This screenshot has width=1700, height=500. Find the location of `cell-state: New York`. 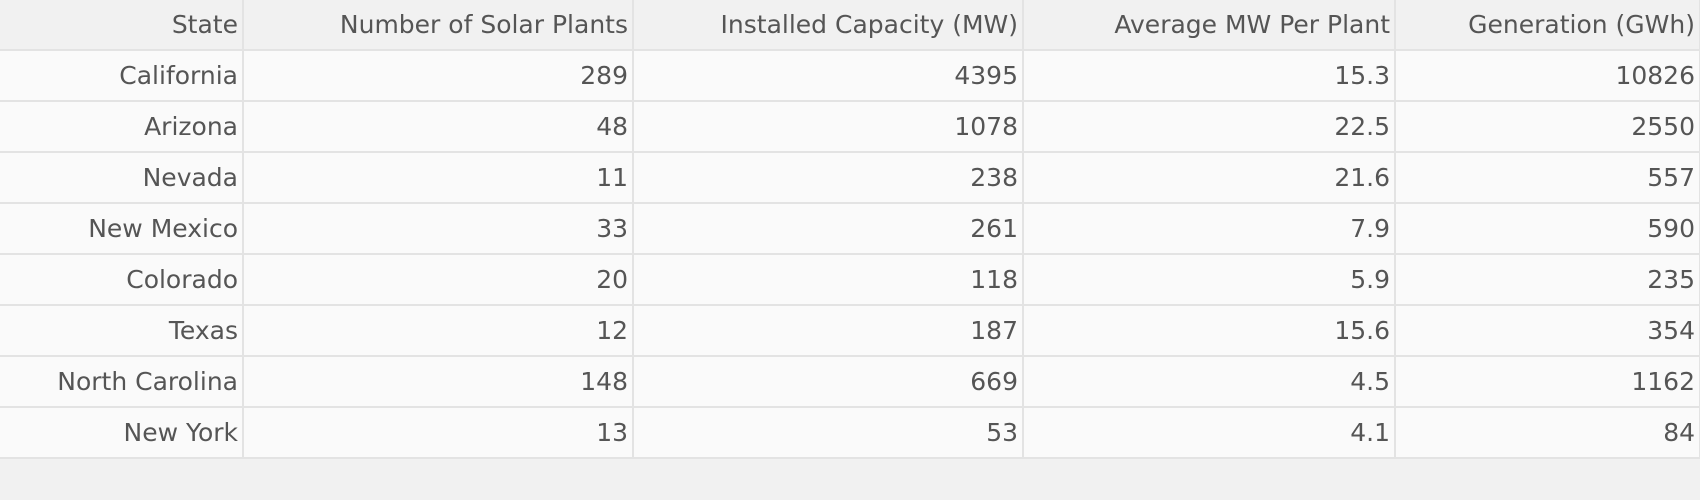

cell-state: New York is located at coordinates (122, 433).